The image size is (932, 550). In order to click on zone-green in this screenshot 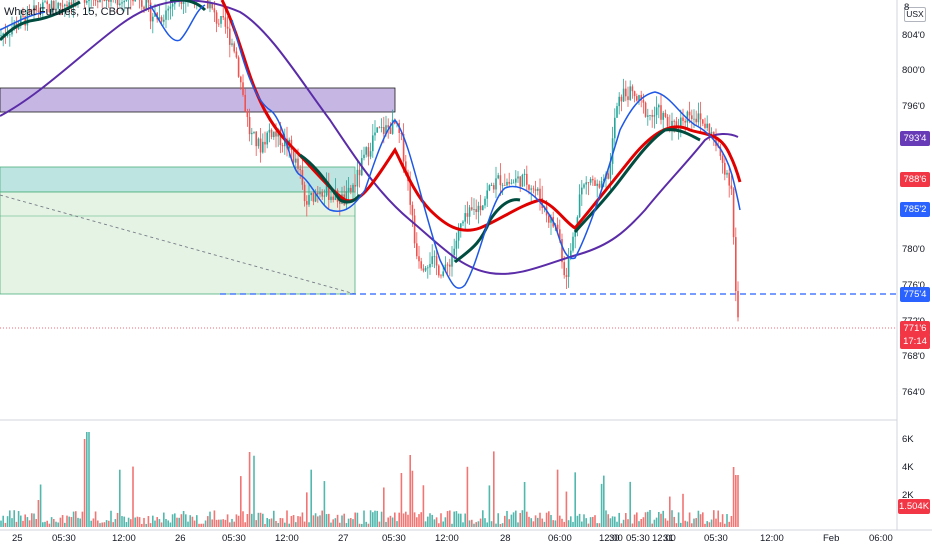, I will do `click(178, 243)`.